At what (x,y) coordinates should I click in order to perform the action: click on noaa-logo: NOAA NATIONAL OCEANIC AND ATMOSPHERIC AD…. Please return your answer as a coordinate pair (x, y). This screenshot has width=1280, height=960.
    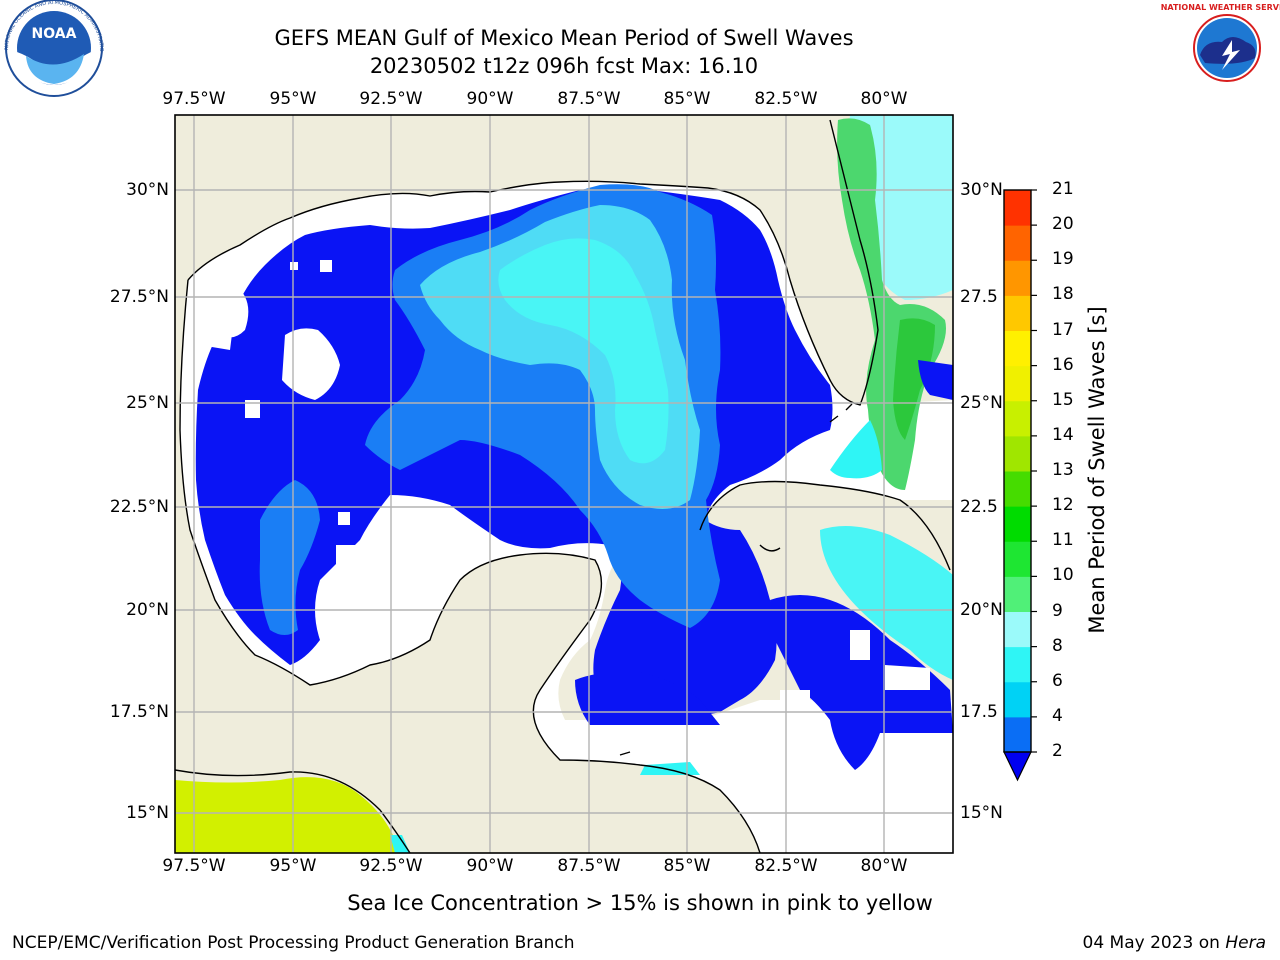
    Looking at the image, I should click on (52, 48).